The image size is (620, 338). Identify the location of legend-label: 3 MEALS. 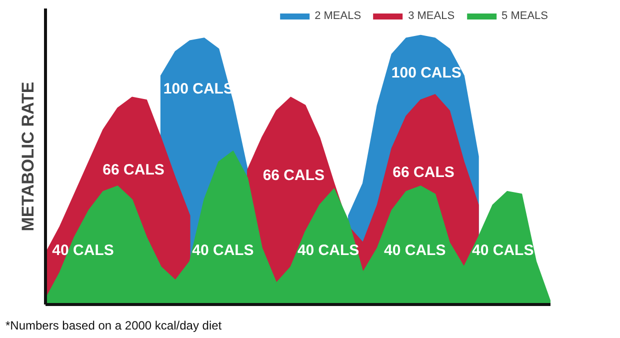
(431, 16).